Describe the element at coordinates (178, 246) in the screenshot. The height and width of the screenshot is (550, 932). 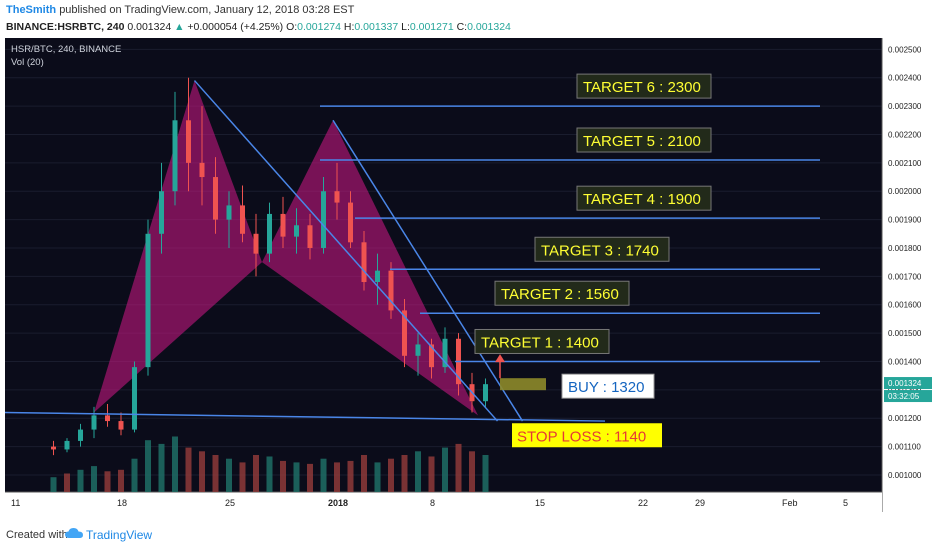
I see `harmonic-pattern-xab` at that location.